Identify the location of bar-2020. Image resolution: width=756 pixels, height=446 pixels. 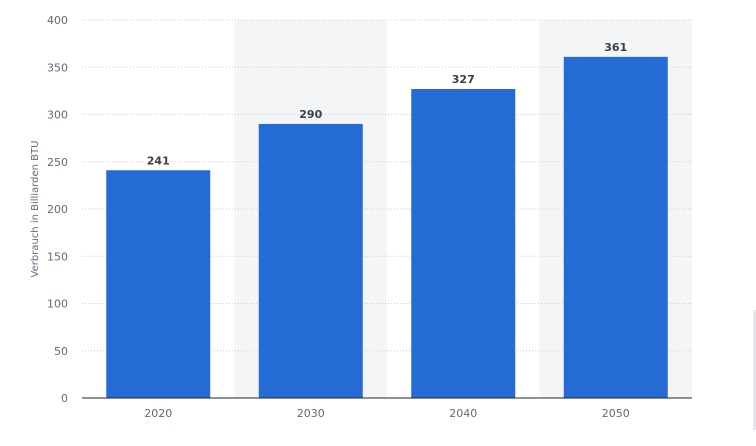
(158, 284).